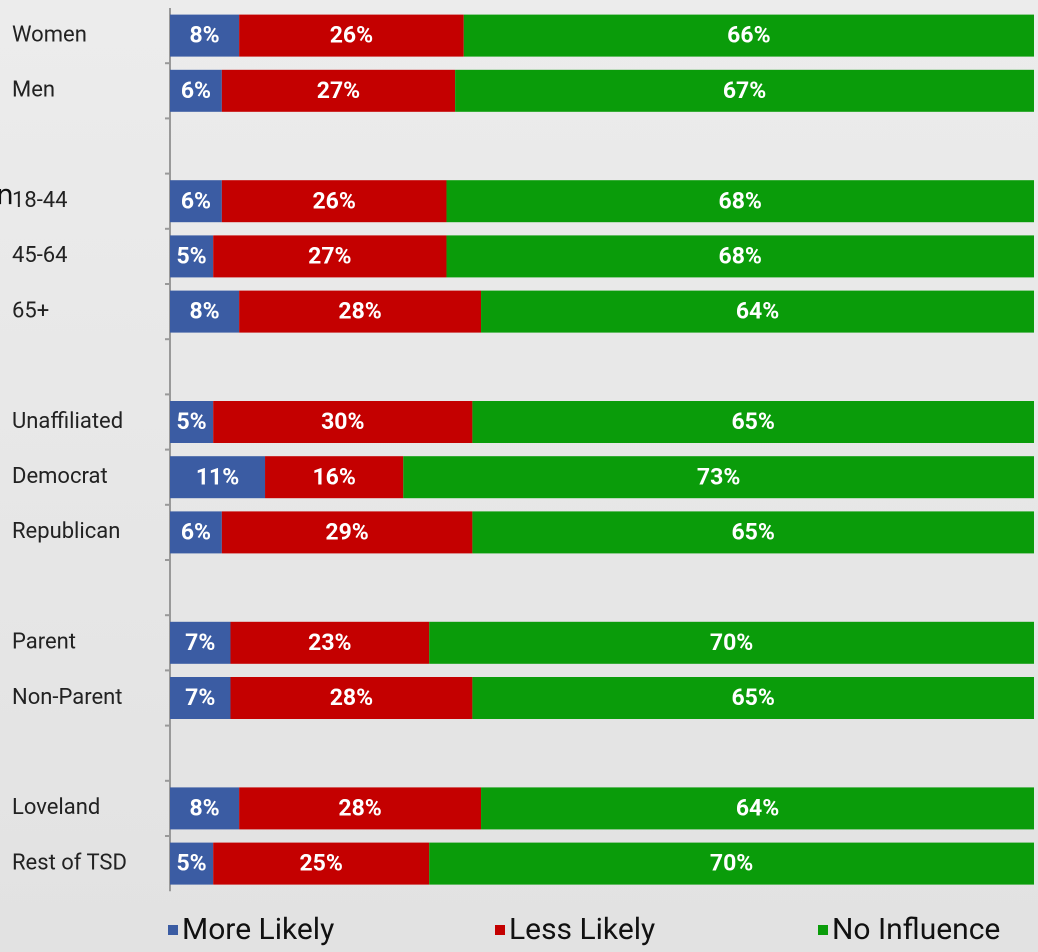 Image resolution: width=1038 pixels, height=952 pixels. I want to click on value-label: 30%, so click(342, 421).